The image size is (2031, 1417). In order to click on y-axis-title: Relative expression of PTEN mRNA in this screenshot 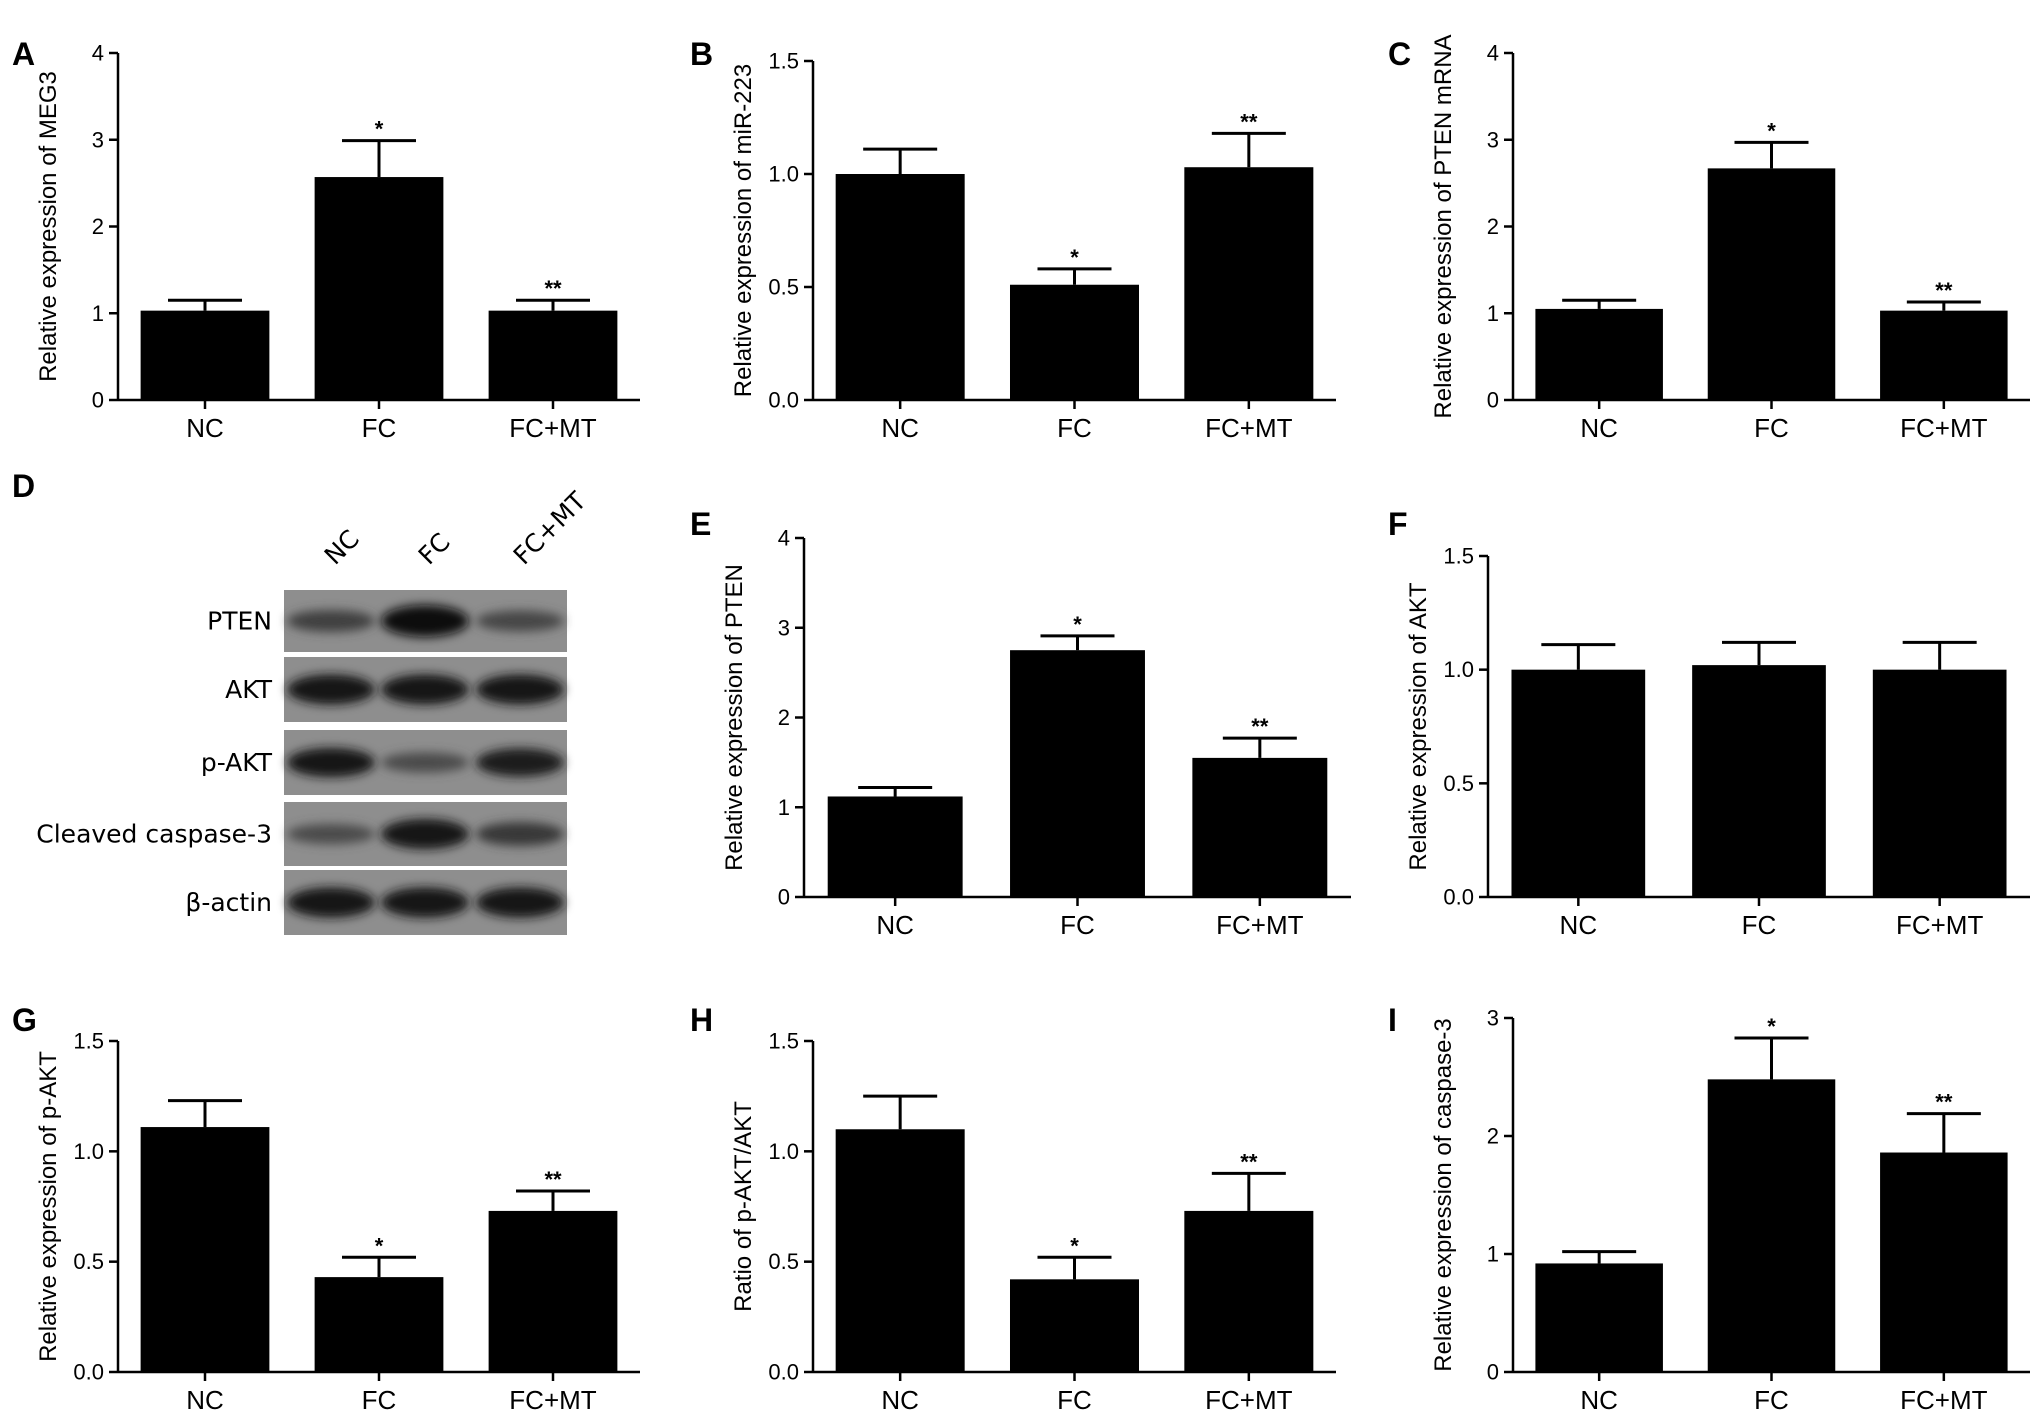, I will do `click(1443, 226)`.